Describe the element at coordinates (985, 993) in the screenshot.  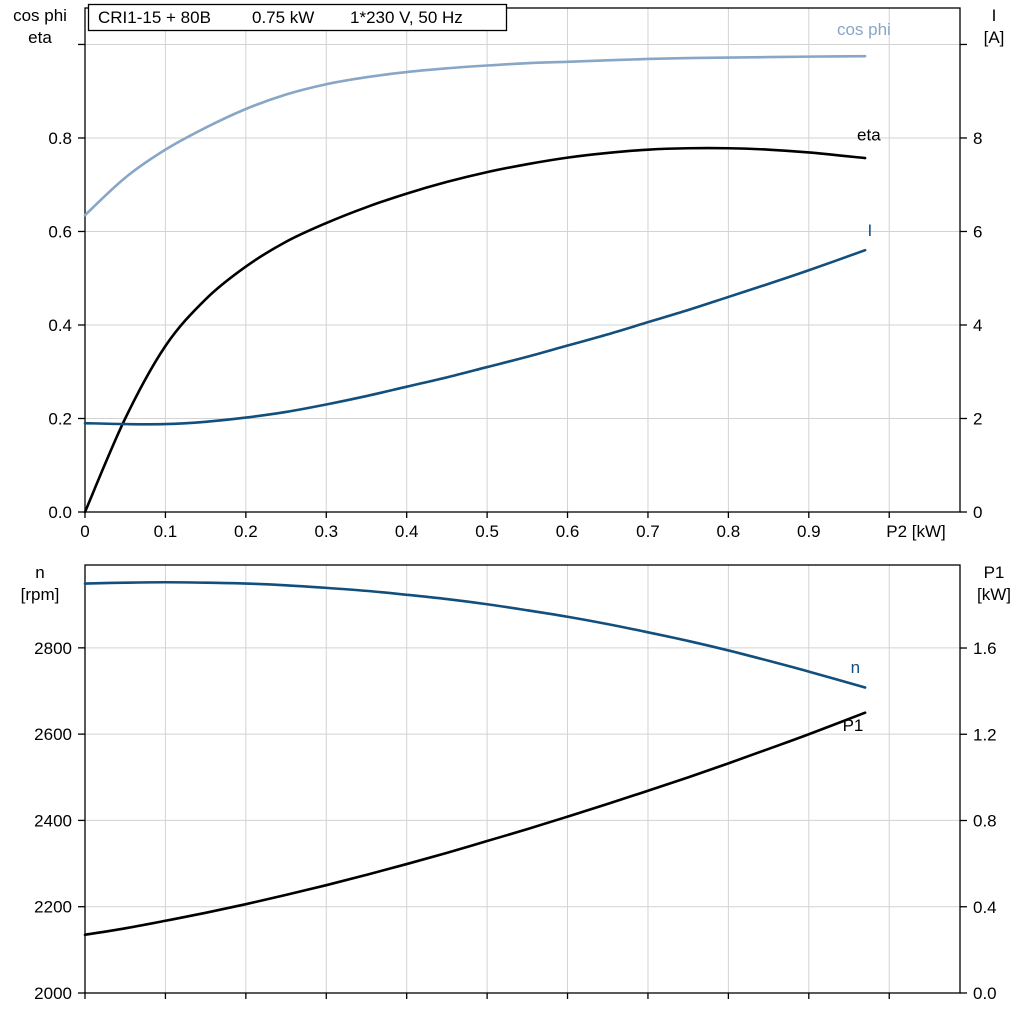
I see `y-right-tick-label: 0.0` at that location.